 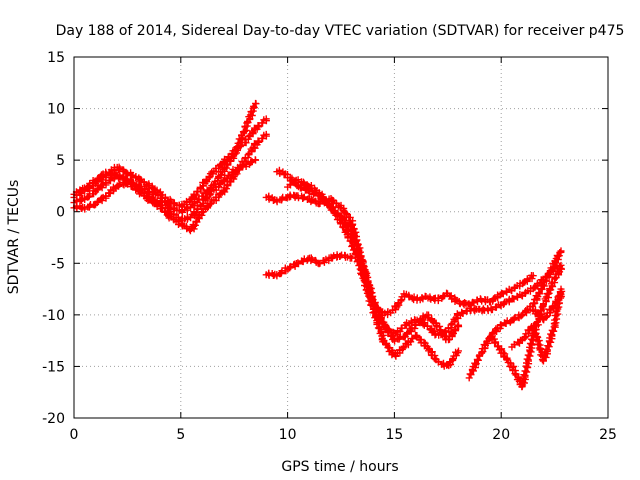 What do you see at coordinates (339, 467) in the screenshot?
I see `x-axis-label: GPS time / hours` at bounding box center [339, 467].